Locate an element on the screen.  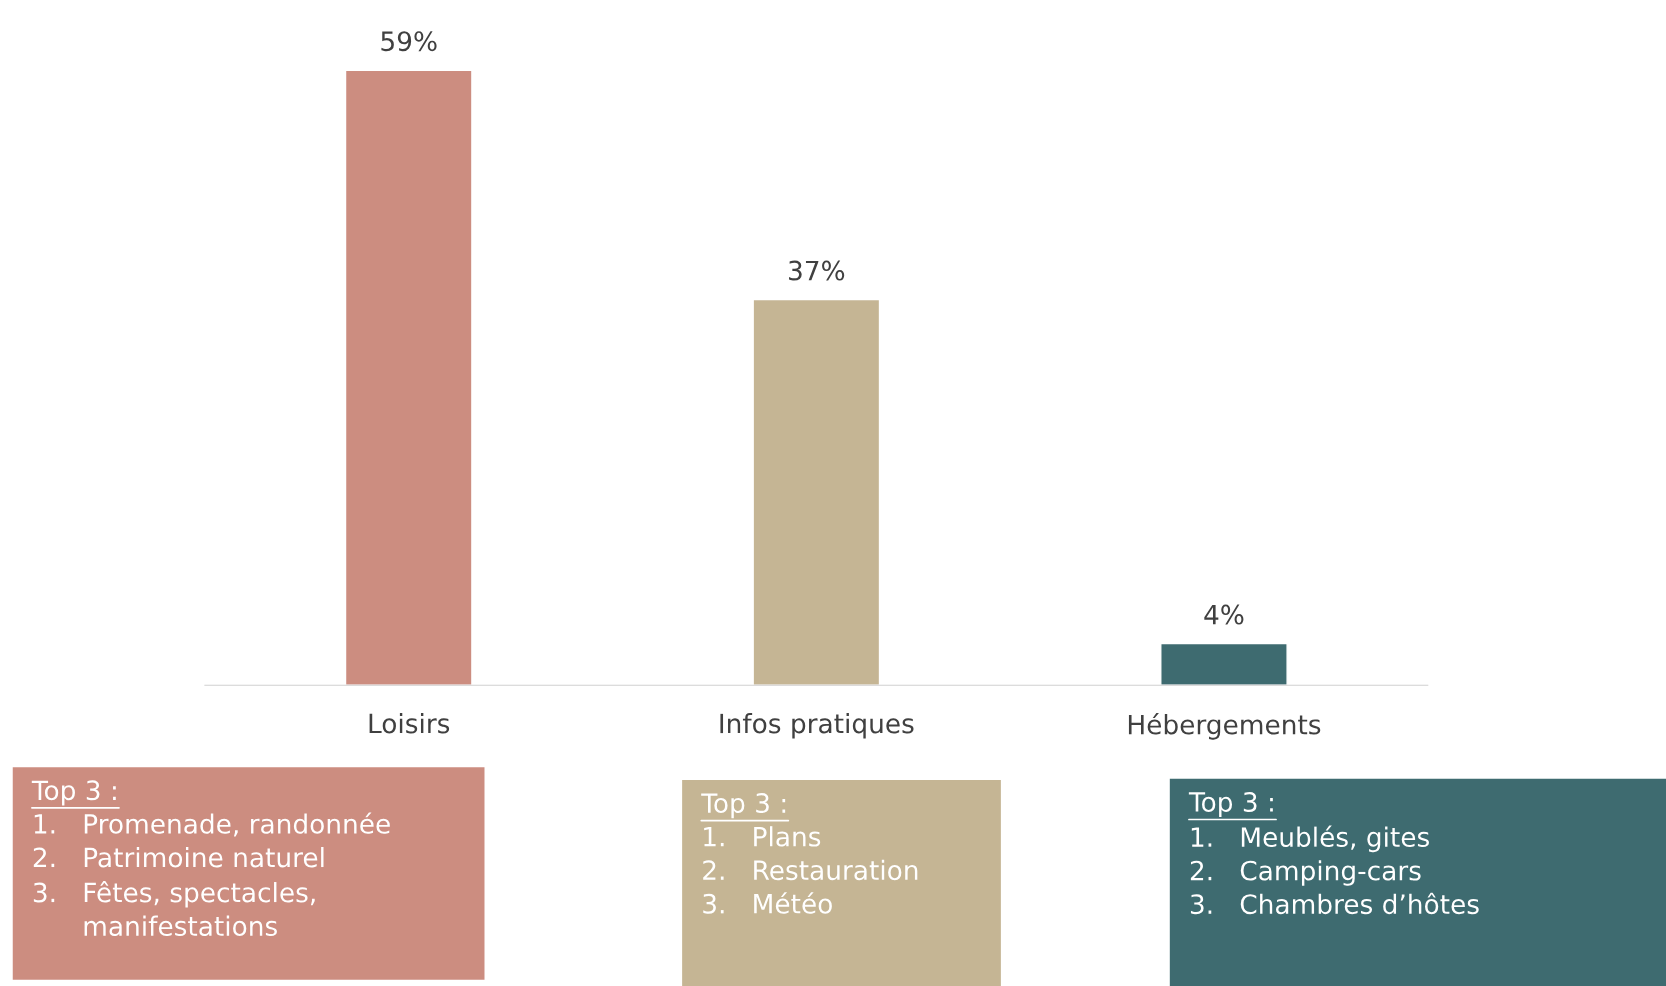
data-label: 4% is located at coordinates (1224, 614).